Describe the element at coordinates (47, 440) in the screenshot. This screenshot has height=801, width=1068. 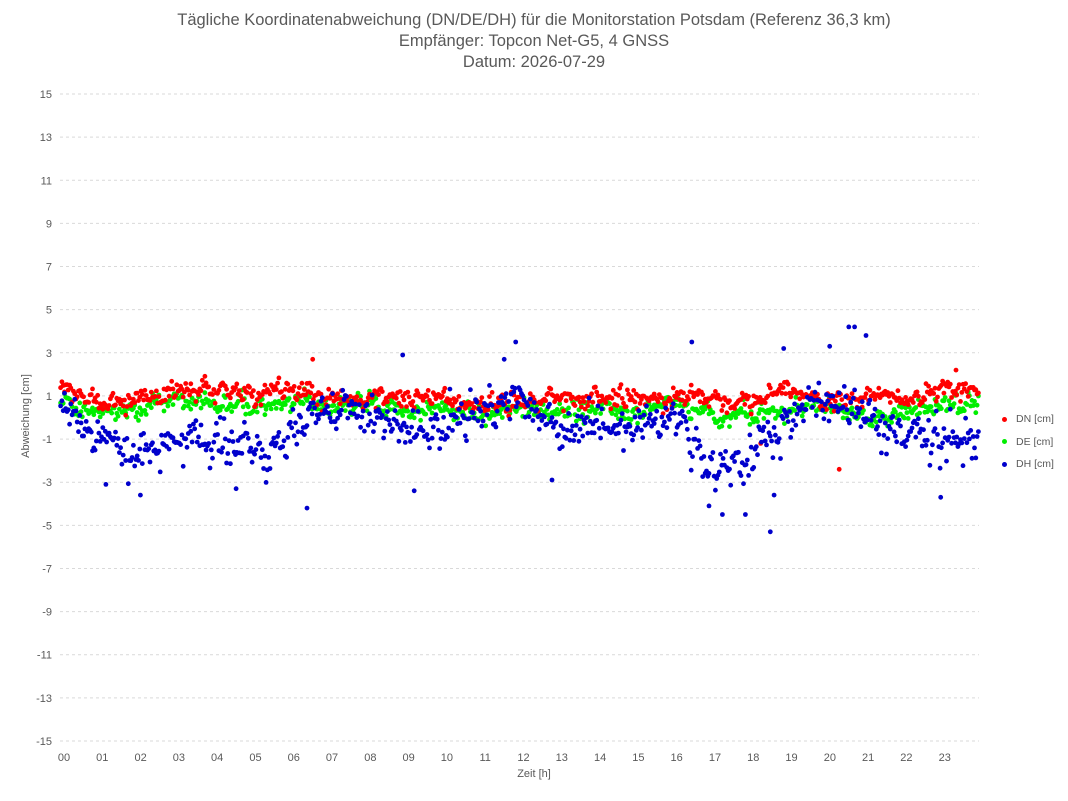
I see `y-tick-label: -1` at that location.